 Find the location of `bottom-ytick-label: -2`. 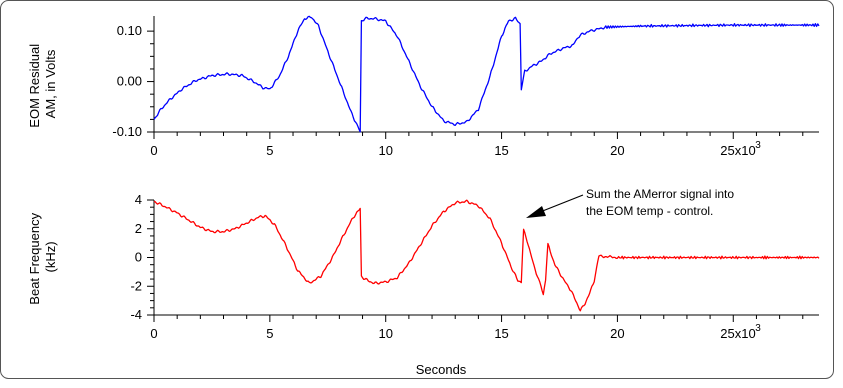

bottom-ytick-label: -2 is located at coordinates (136, 285).